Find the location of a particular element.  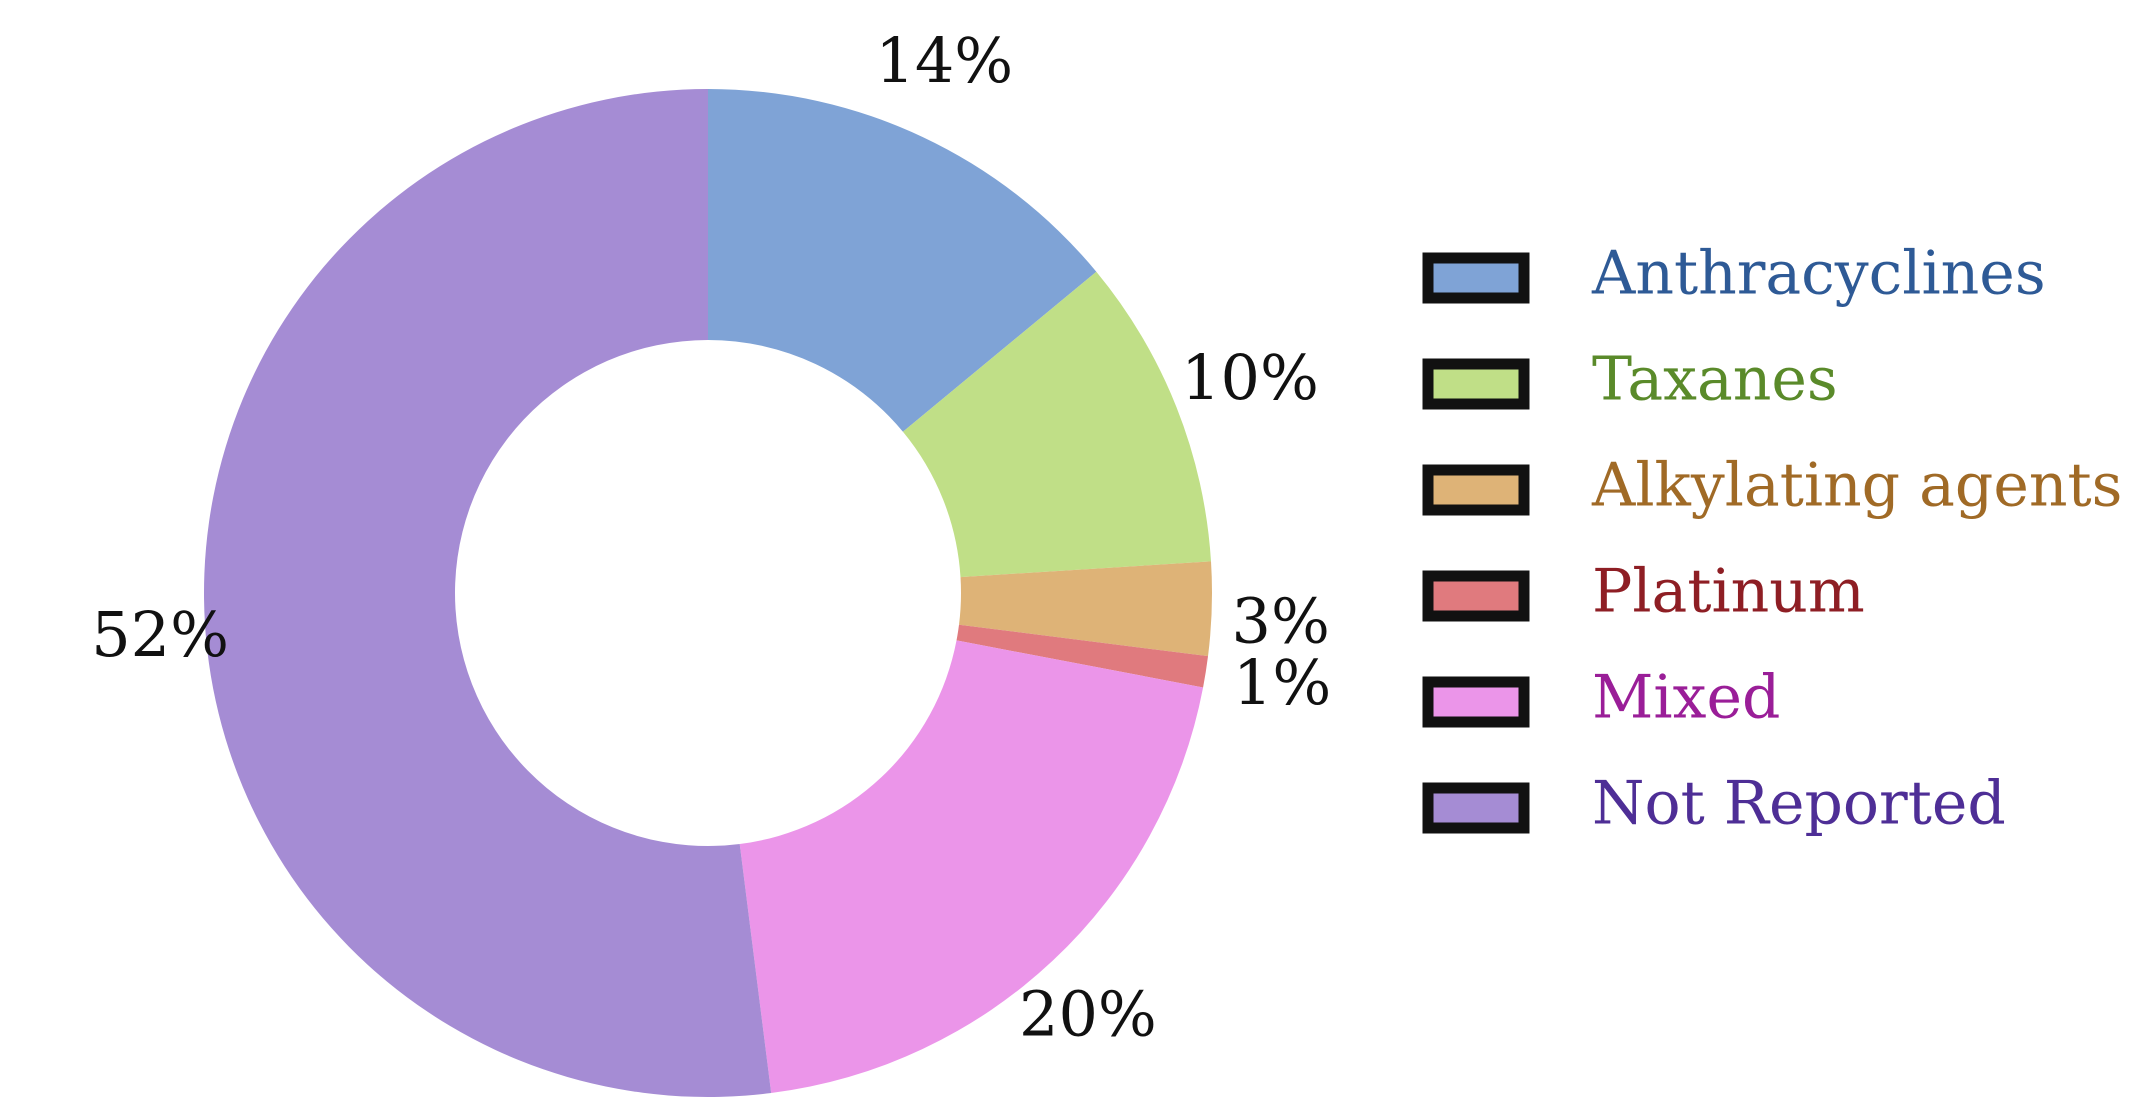

legend-swatch-alkylating-agents is located at coordinates (1476, 490).